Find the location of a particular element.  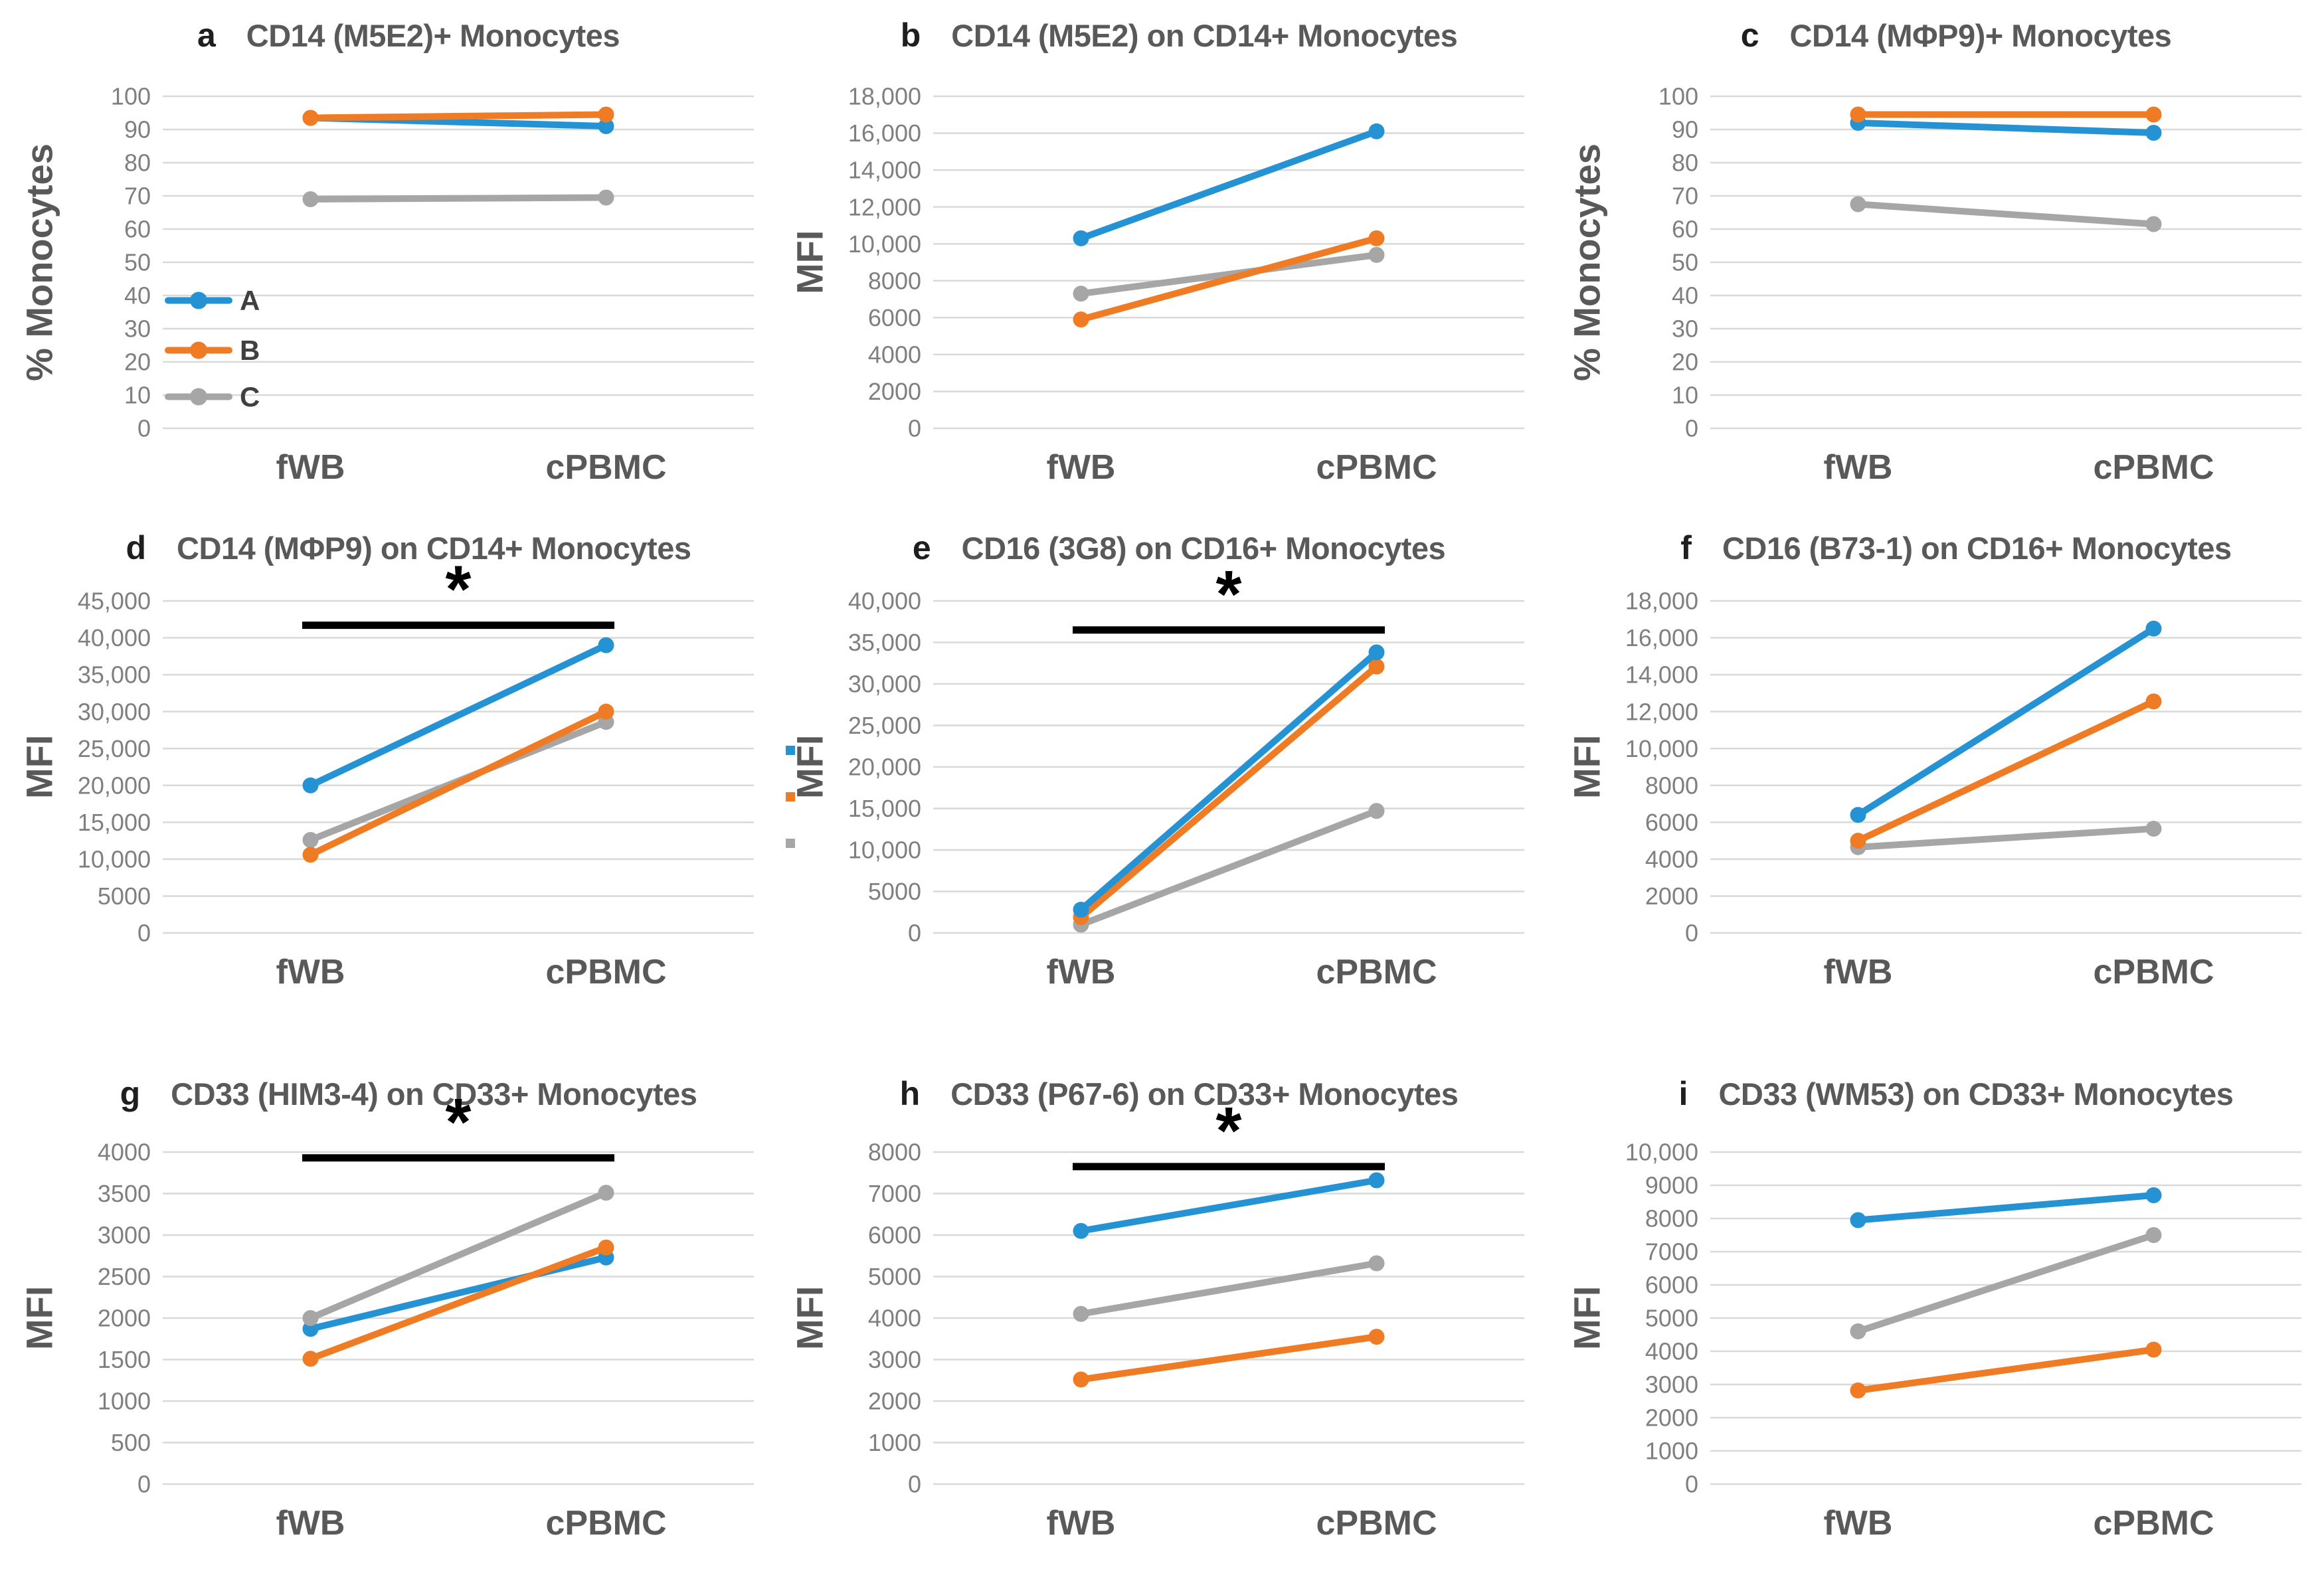

y-tick-label: 70 is located at coordinates (1685, 197).